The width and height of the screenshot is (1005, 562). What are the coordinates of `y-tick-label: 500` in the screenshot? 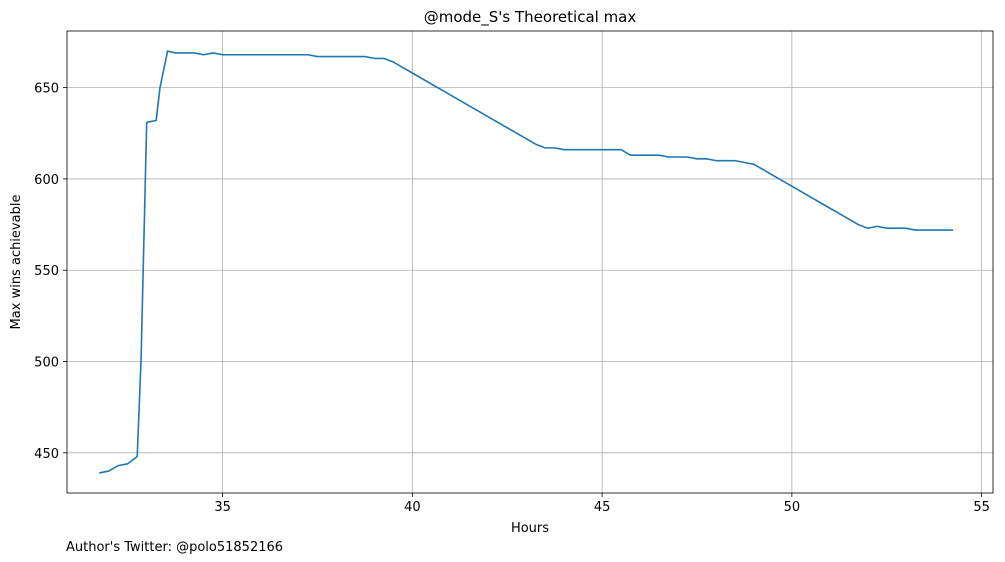 It's located at (46, 363).